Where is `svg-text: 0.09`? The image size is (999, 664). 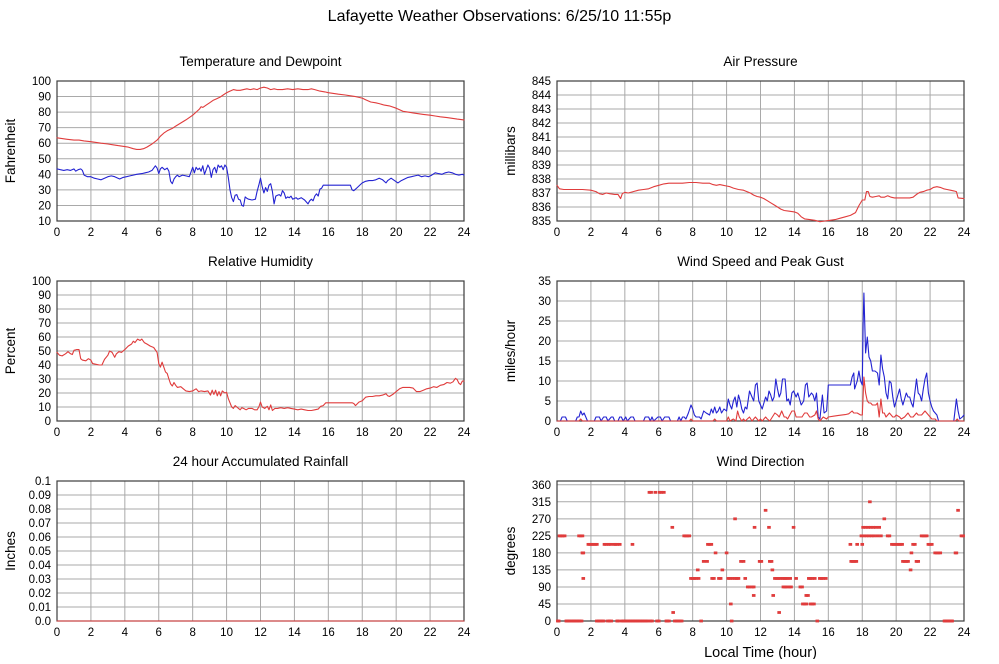 svg-text: 0.09 is located at coordinates (40, 496).